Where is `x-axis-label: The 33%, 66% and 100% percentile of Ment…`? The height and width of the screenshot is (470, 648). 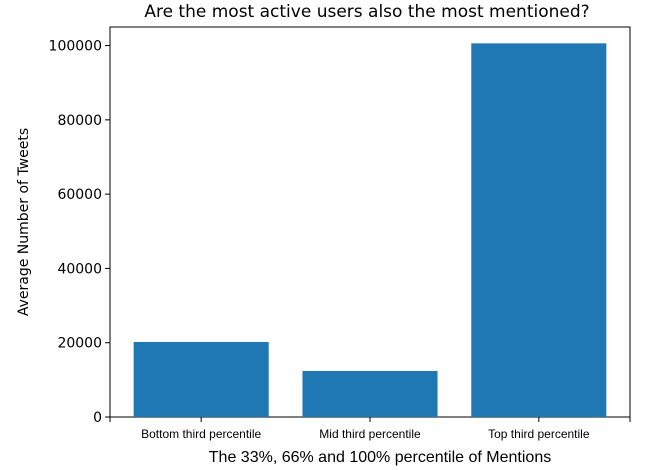
x-axis-label: The 33%, 66% and 100% percentile of Ment… is located at coordinates (380, 457).